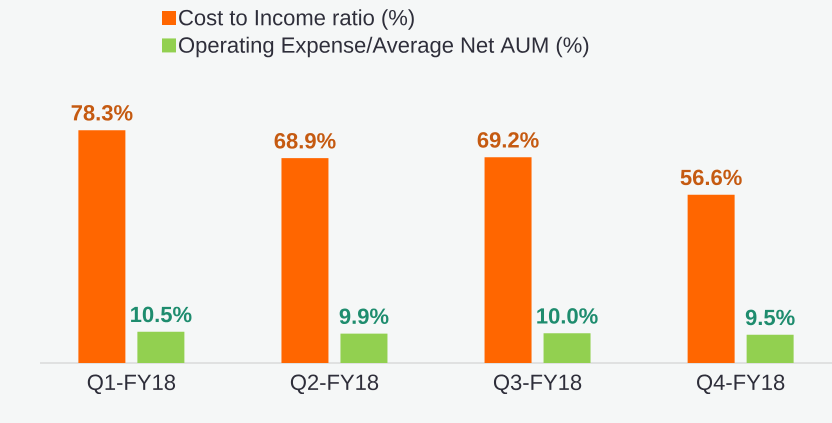 Image resolution: width=832 pixels, height=423 pixels. Describe the element at coordinates (334, 384) in the screenshot. I see `x-tick-label: Q2-FY18` at that location.